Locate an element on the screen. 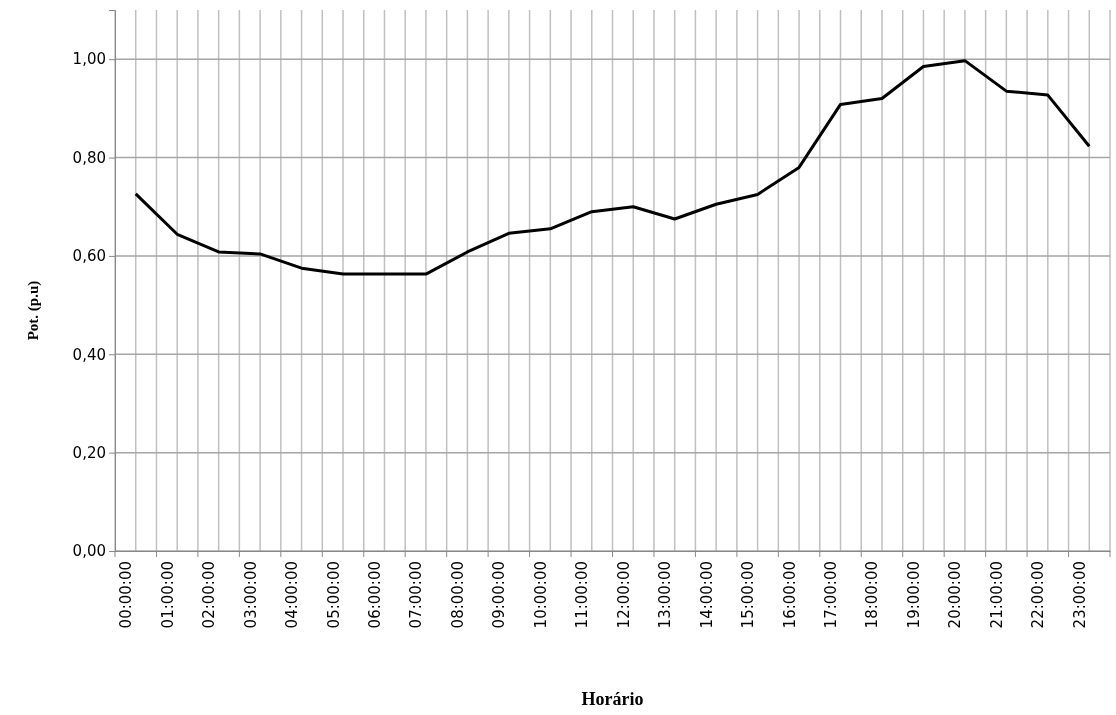  y-tick-label: 0,40 is located at coordinates (89, 354).